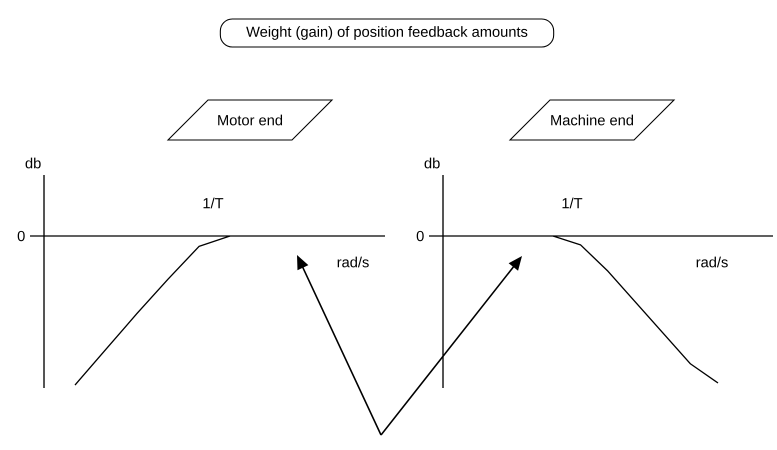 The image size is (777, 450). What do you see at coordinates (592, 120) in the screenshot?
I see `chart-title: Machine end` at bounding box center [592, 120].